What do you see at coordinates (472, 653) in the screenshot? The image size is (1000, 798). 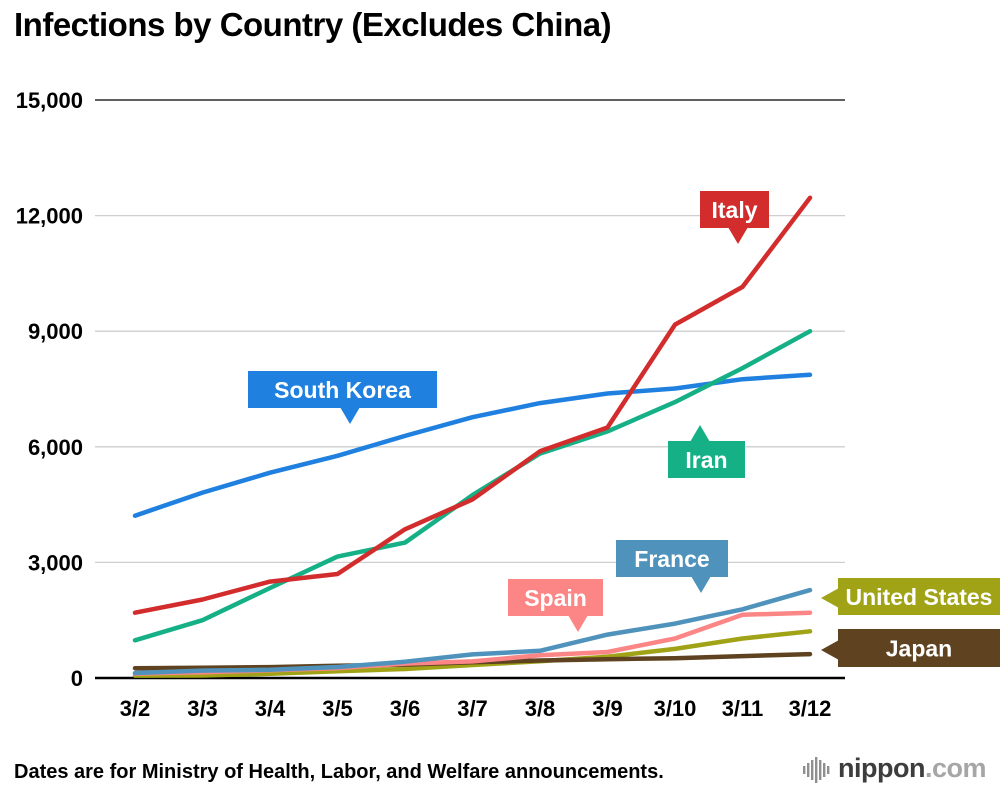 I see `line-united-states` at bounding box center [472, 653].